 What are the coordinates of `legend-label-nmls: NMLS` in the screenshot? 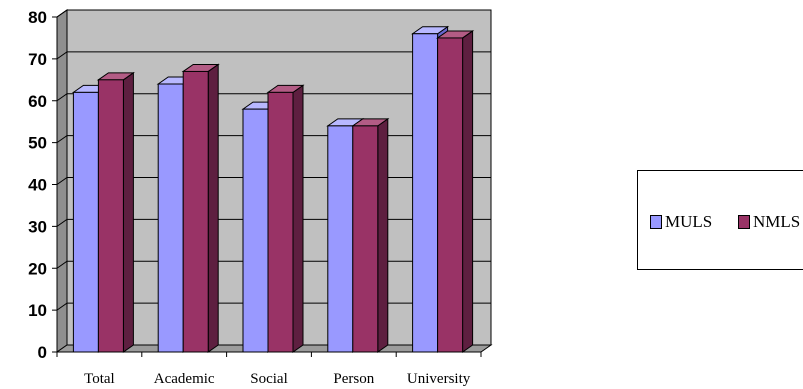 It's located at (777, 221).